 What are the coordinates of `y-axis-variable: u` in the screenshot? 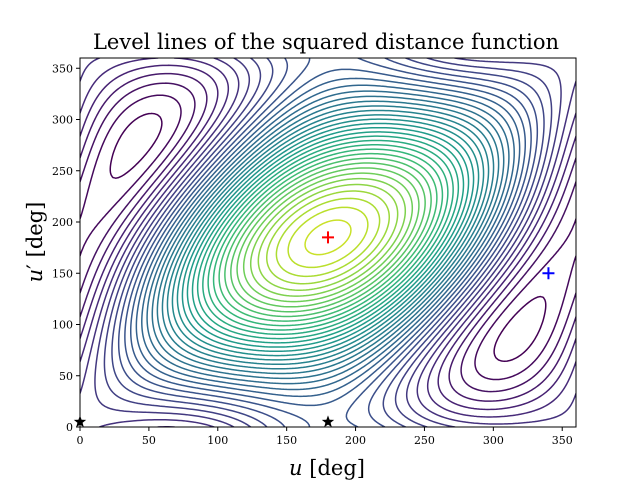 It's located at (35, 276).